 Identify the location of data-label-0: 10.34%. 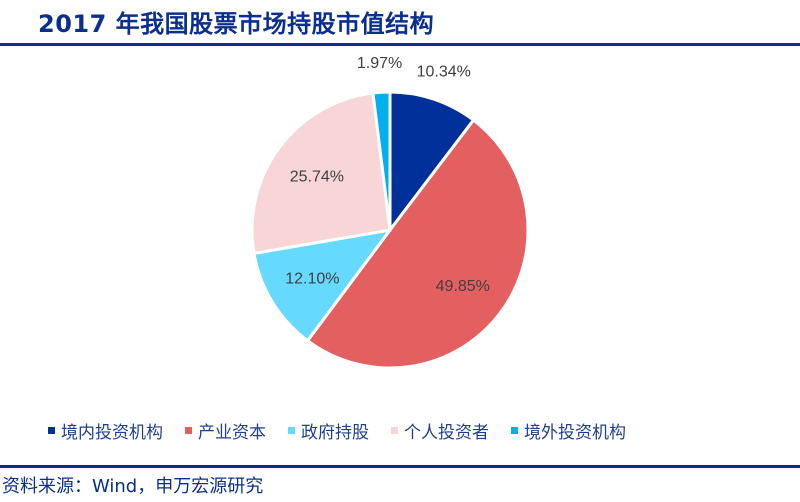
(444, 71).